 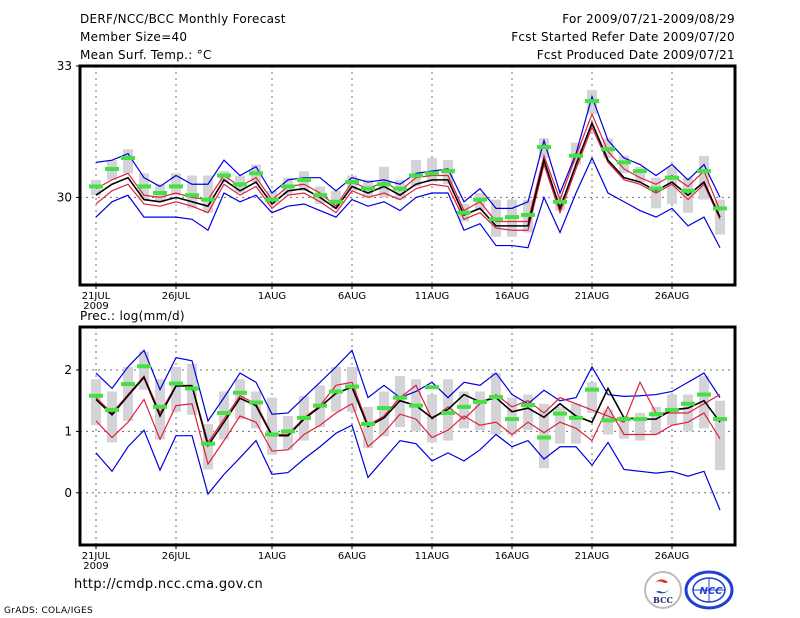 I want to click on x-tick-label: 16AUG, so click(x=512, y=556).